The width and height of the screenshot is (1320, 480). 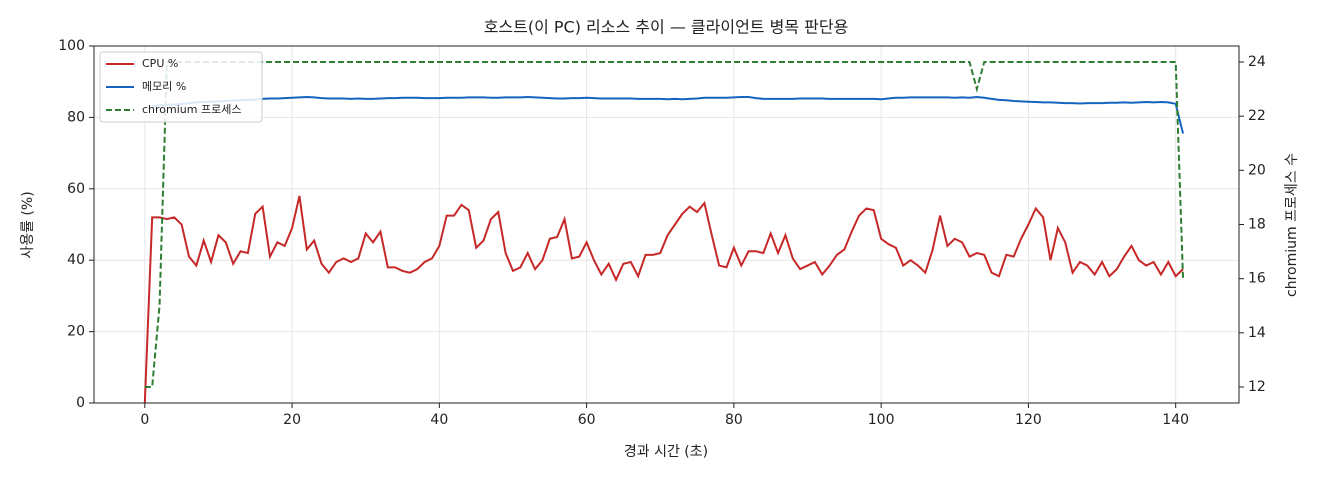 I want to click on x-axis-label: 경과 시간 (초), so click(x=666, y=452).